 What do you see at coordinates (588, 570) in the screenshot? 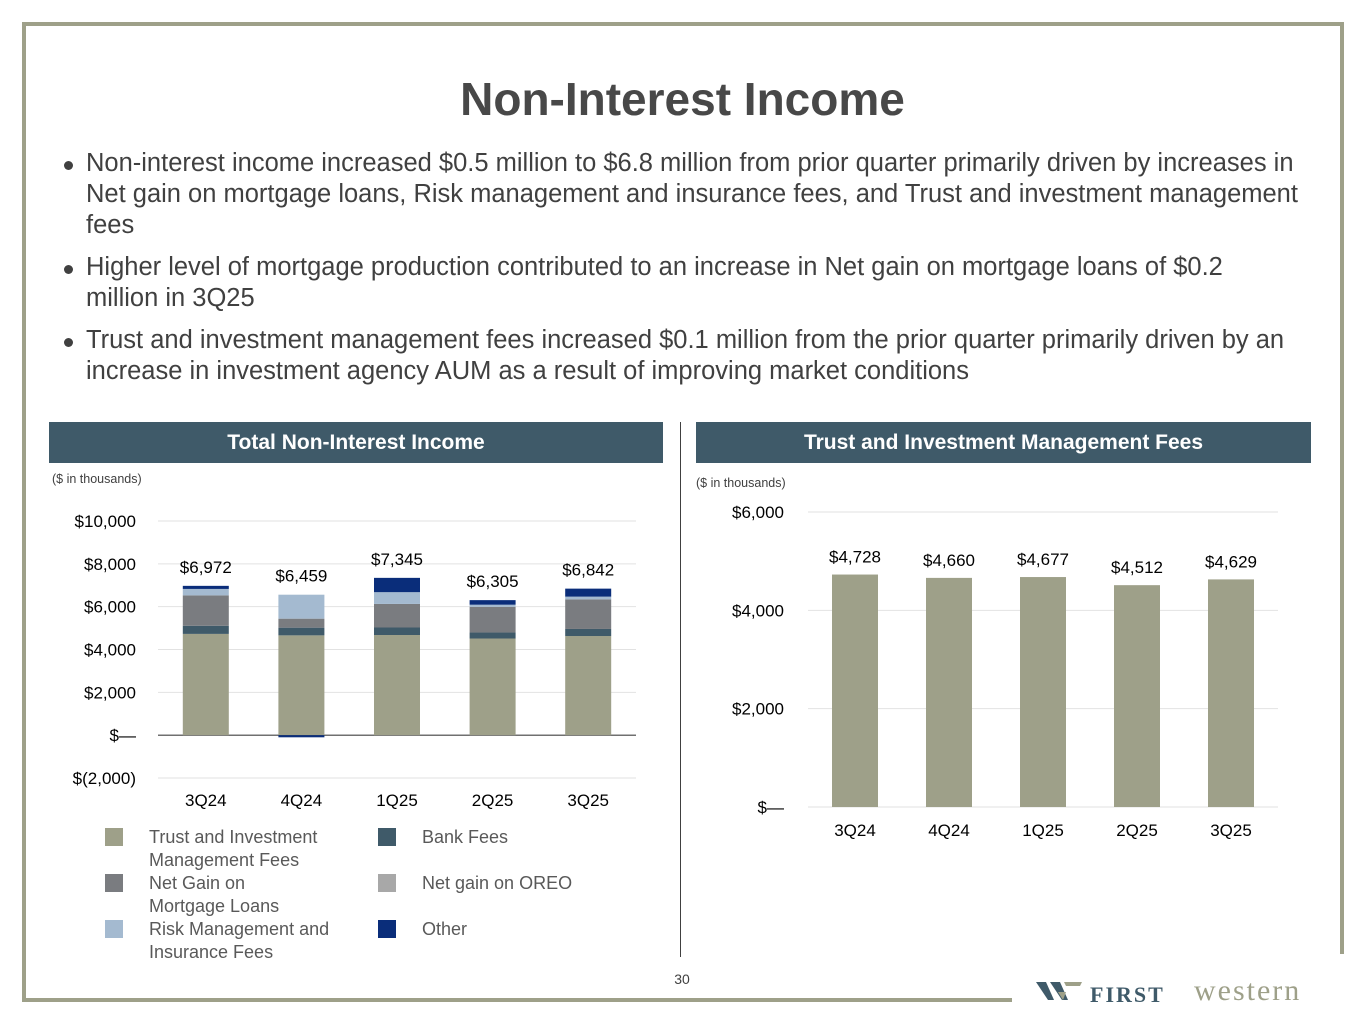
I see `bar-total-label: $6,842` at bounding box center [588, 570].